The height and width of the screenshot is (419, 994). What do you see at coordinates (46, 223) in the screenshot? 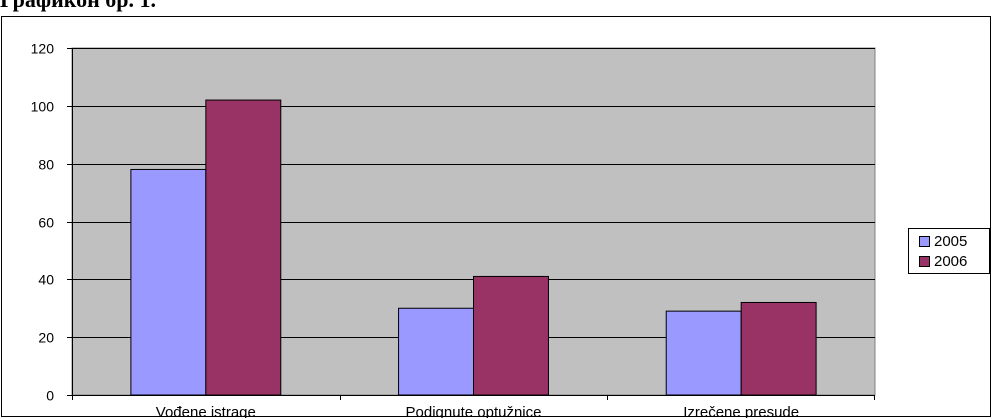
I see `y-tick-label: 60` at bounding box center [46, 223].